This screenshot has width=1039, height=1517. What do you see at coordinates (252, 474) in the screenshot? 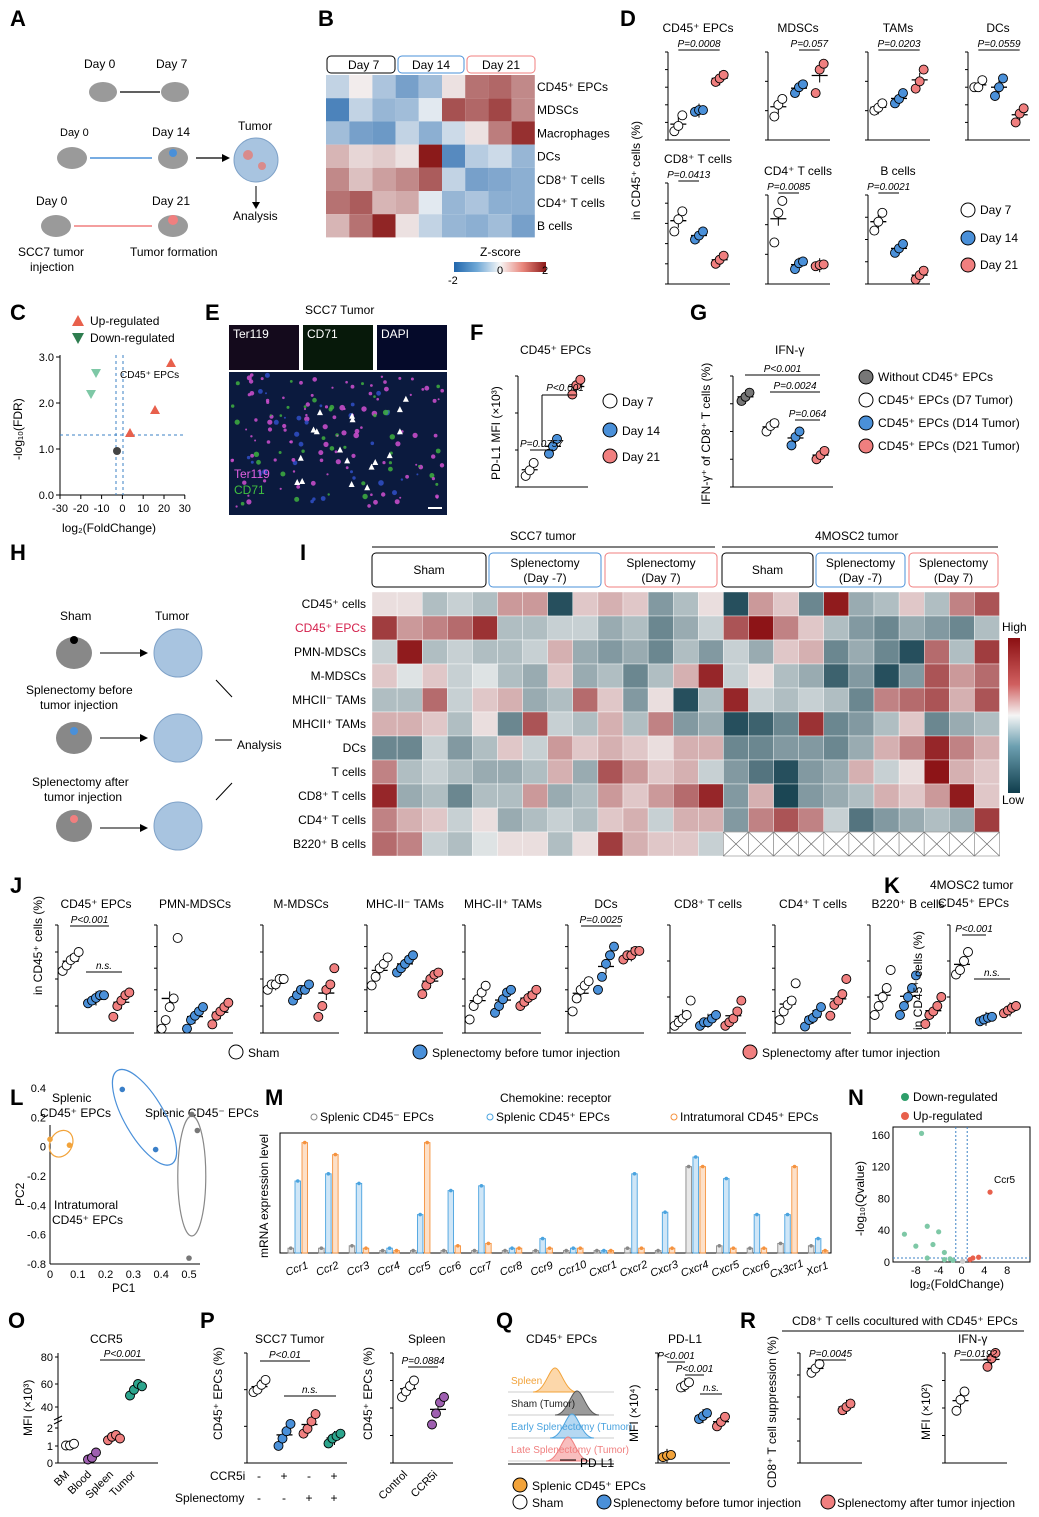
I see `e-label1: Ter119` at bounding box center [252, 474].